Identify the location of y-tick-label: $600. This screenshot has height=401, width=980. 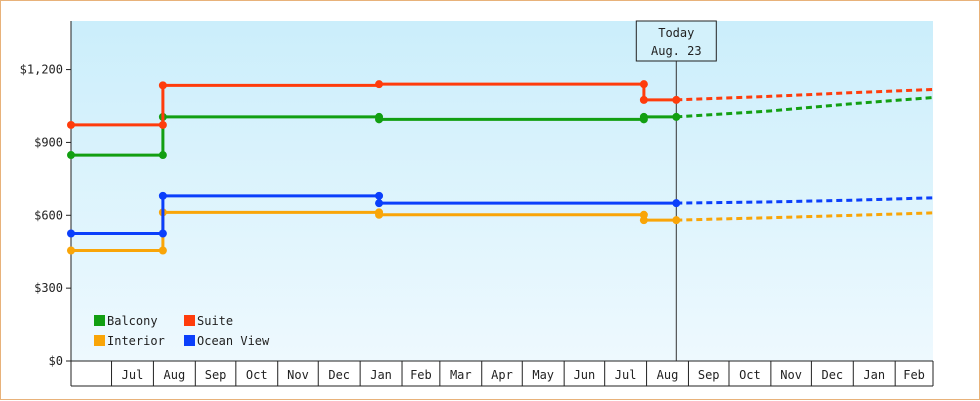
(48, 215).